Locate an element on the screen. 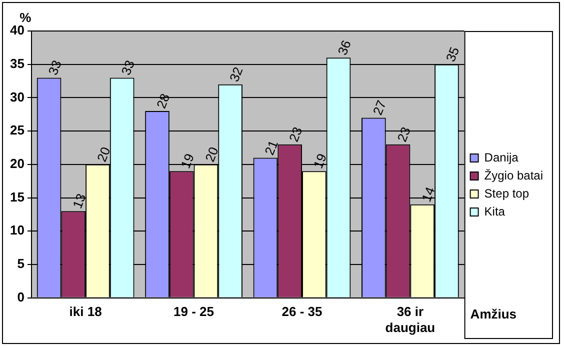 The height and width of the screenshot is (348, 564). data-label: 36 is located at coordinates (344, 48).